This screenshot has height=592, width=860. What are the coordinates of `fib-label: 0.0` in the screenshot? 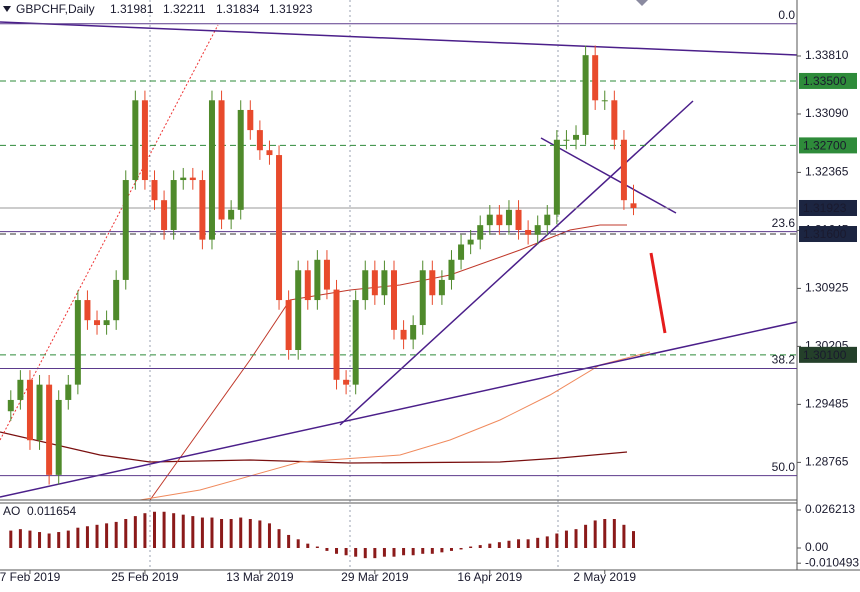 It's located at (786, 15).